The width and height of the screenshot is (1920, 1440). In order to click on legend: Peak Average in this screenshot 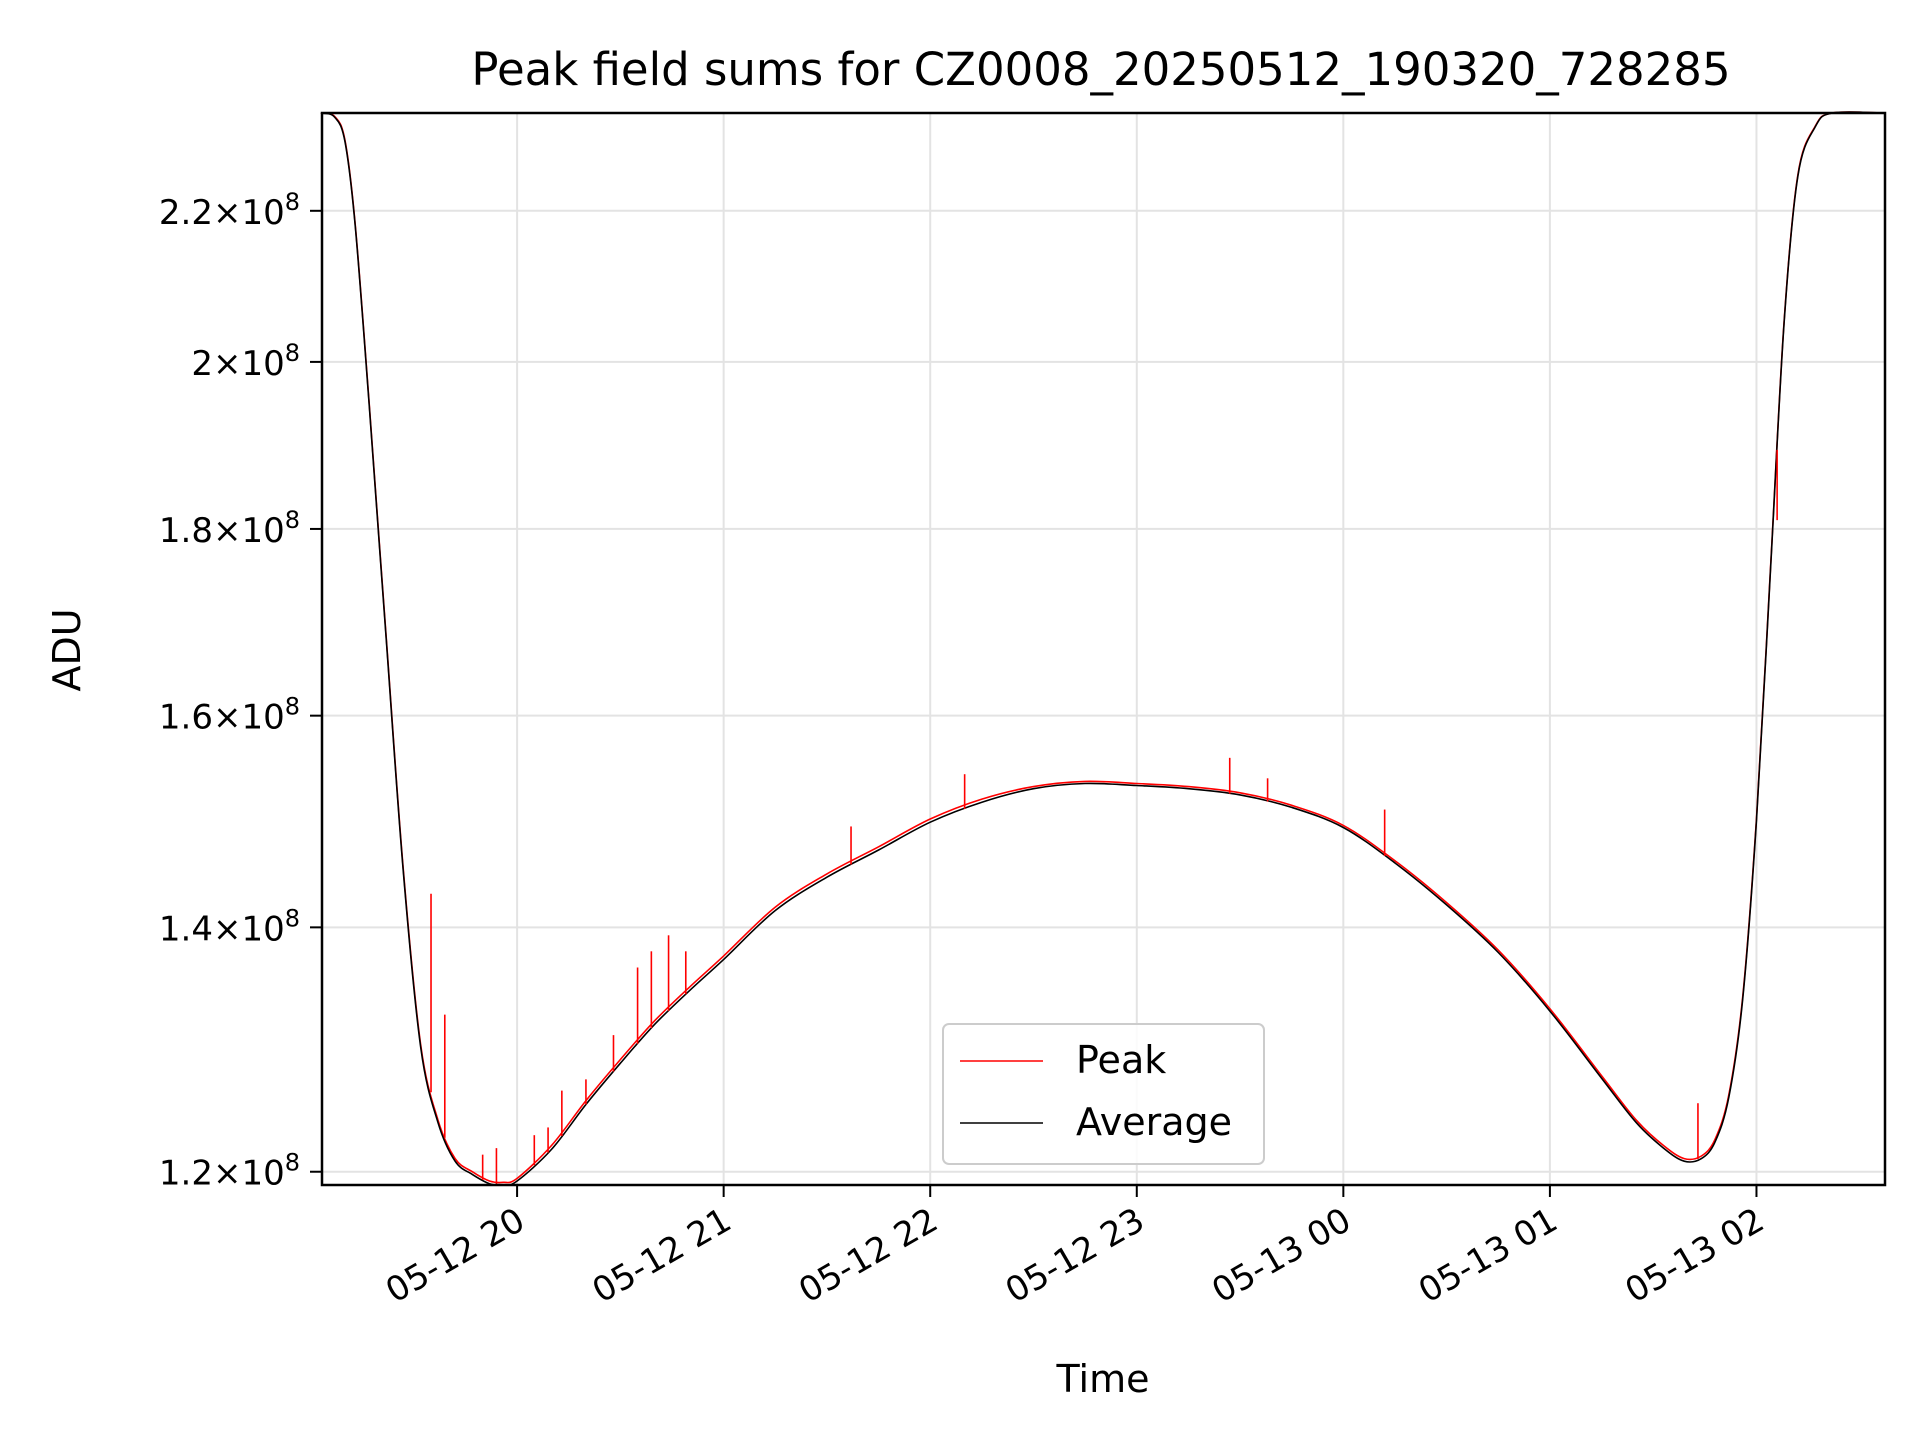, I will do `click(1103, 1094)`.